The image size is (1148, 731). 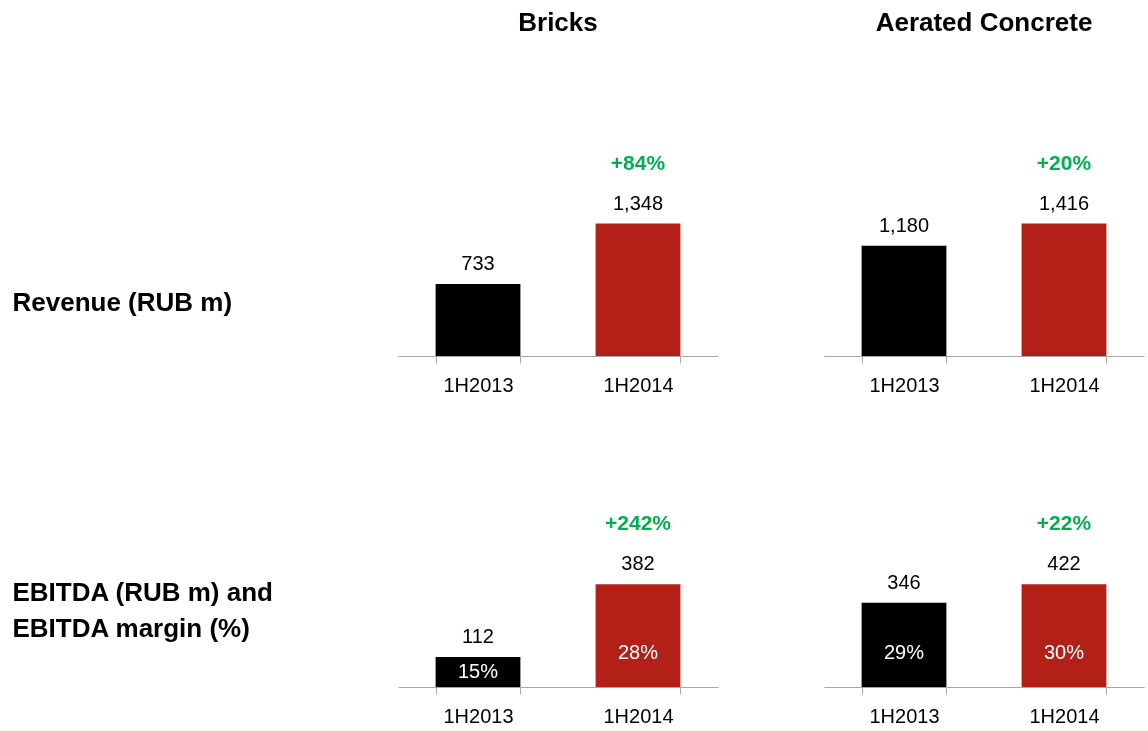 I want to click on annotation: +20%, so click(x=1064, y=162).